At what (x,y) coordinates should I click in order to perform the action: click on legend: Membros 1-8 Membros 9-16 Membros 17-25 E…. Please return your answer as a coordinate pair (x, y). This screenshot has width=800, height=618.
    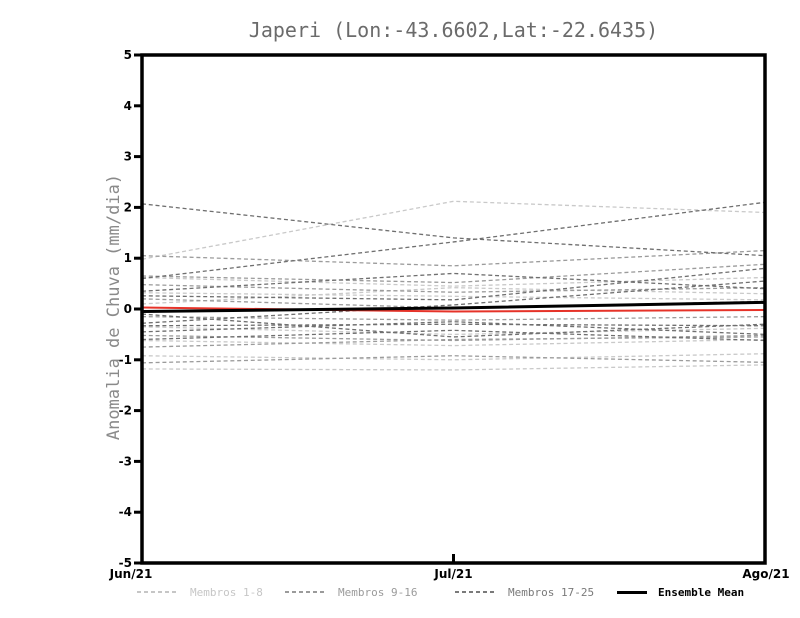
    Looking at the image, I should click on (400, 593).